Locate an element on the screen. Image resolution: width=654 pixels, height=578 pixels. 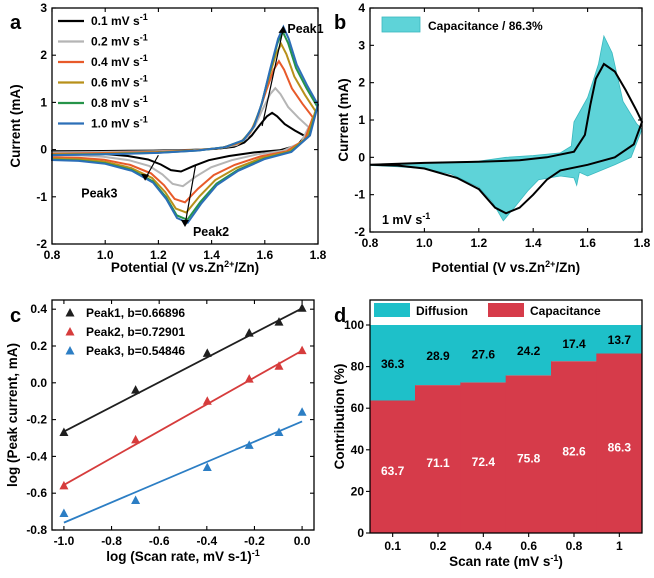
capacitive-fill-area is located at coordinates (506, 128).